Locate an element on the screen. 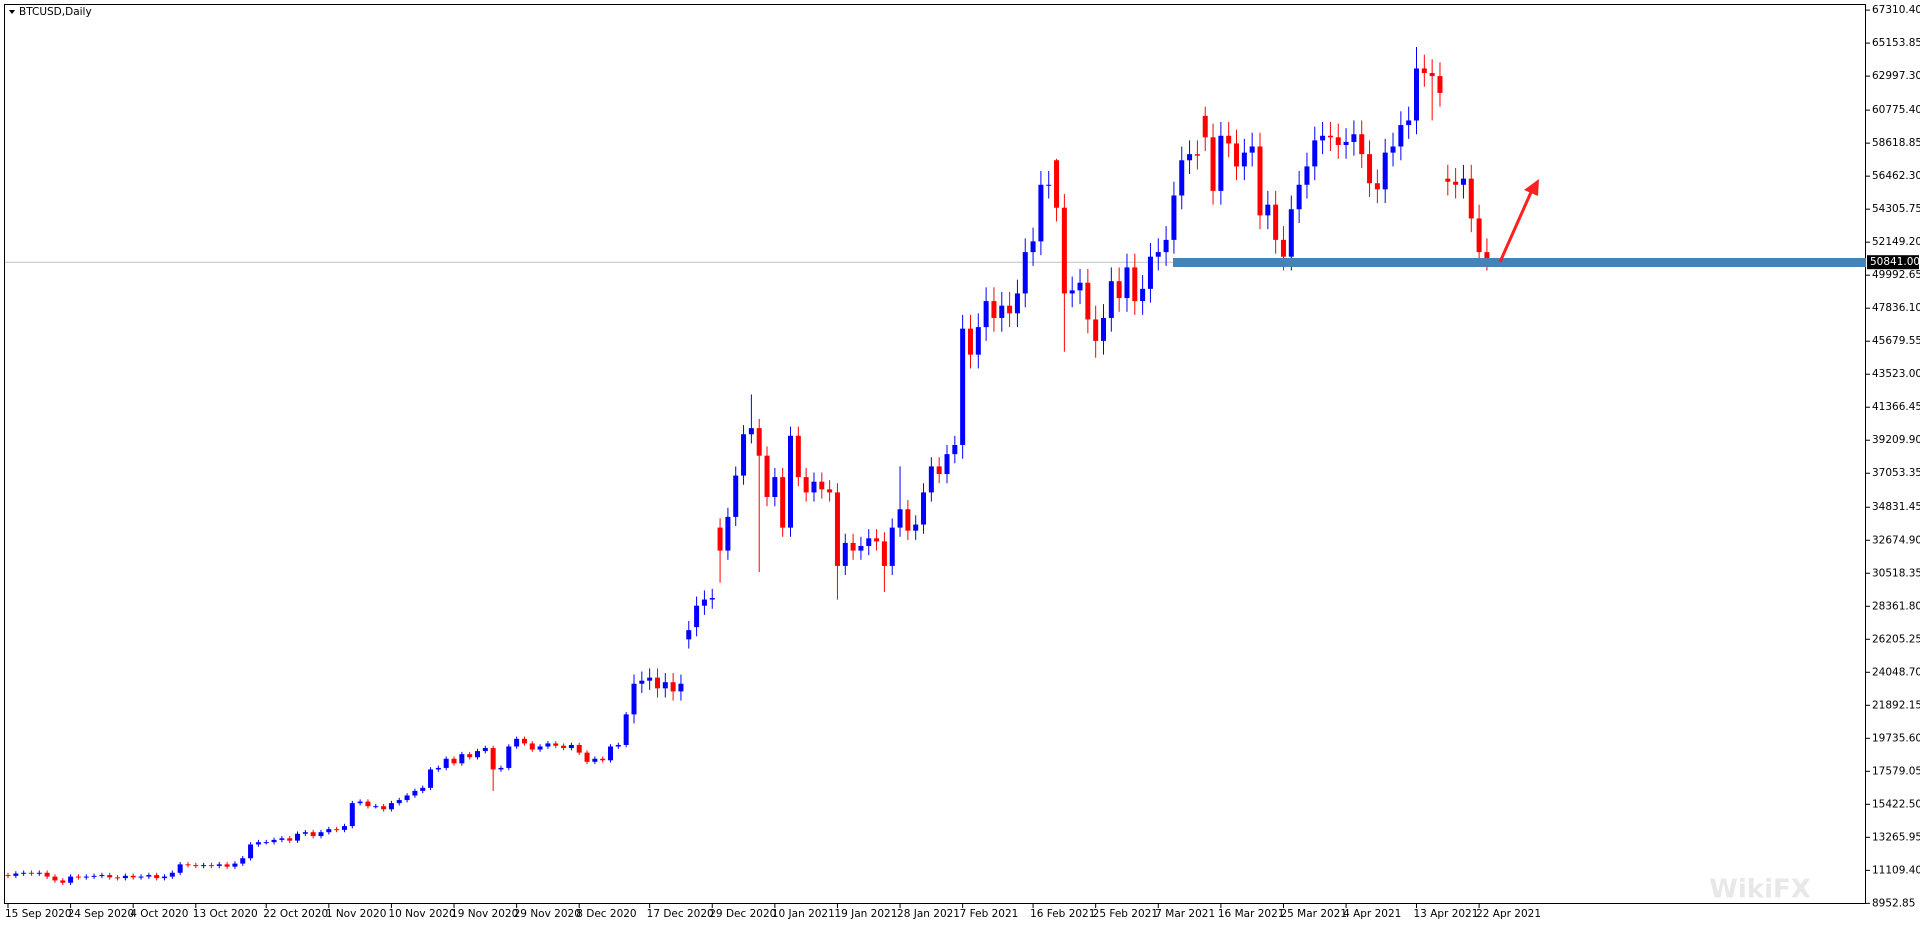 The image size is (1920, 927). y-tick-label: 30518.35 is located at coordinates (1896, 573).